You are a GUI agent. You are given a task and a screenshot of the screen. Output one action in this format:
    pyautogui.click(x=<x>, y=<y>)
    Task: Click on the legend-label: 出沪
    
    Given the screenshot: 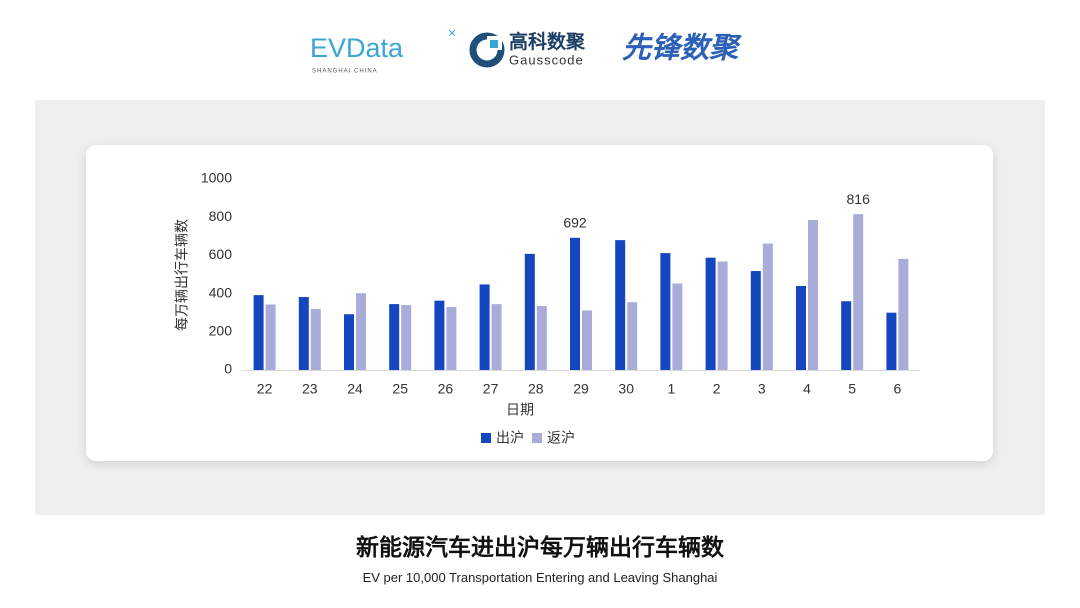 What is the action you would take?
    pyautogui.click(x=510, y=438)
    